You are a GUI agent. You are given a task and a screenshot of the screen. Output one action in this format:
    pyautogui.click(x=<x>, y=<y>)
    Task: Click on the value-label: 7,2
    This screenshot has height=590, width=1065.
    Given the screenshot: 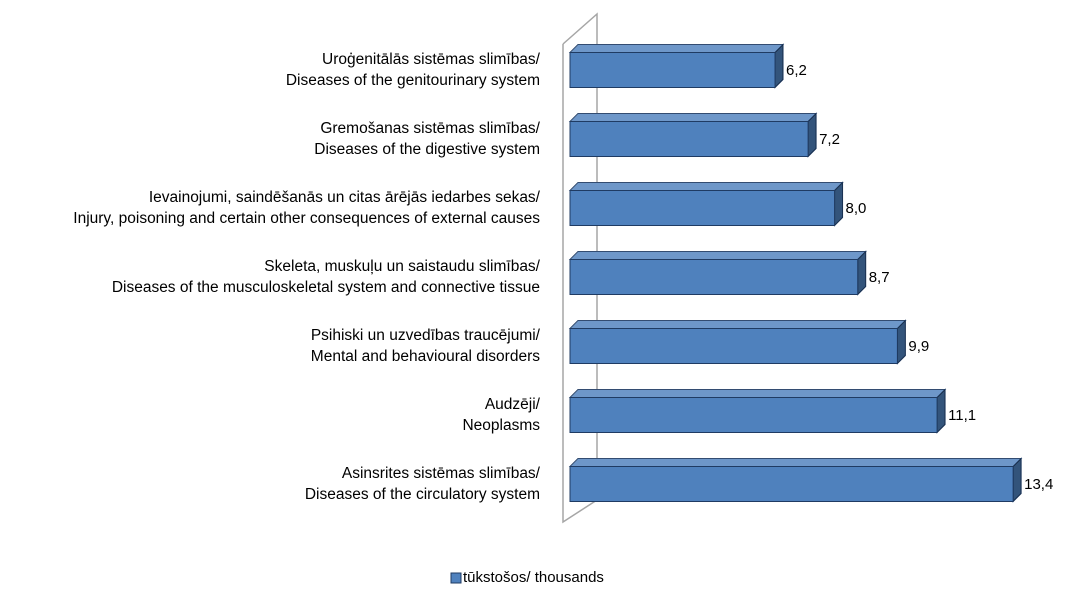 What is the action you would take?
    pyautogui.click(x=829, y=139)
    